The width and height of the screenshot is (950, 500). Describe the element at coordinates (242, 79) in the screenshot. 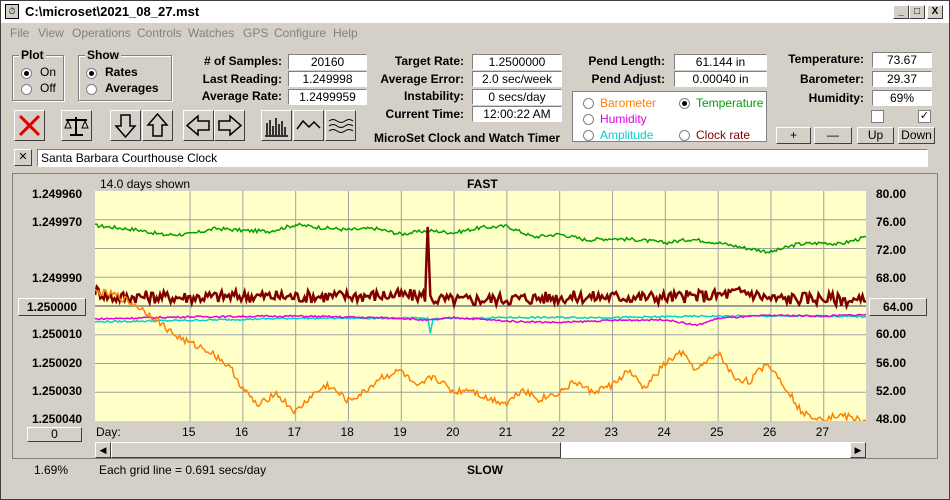

I see `last-reading-label: Last Reading:` at that location.